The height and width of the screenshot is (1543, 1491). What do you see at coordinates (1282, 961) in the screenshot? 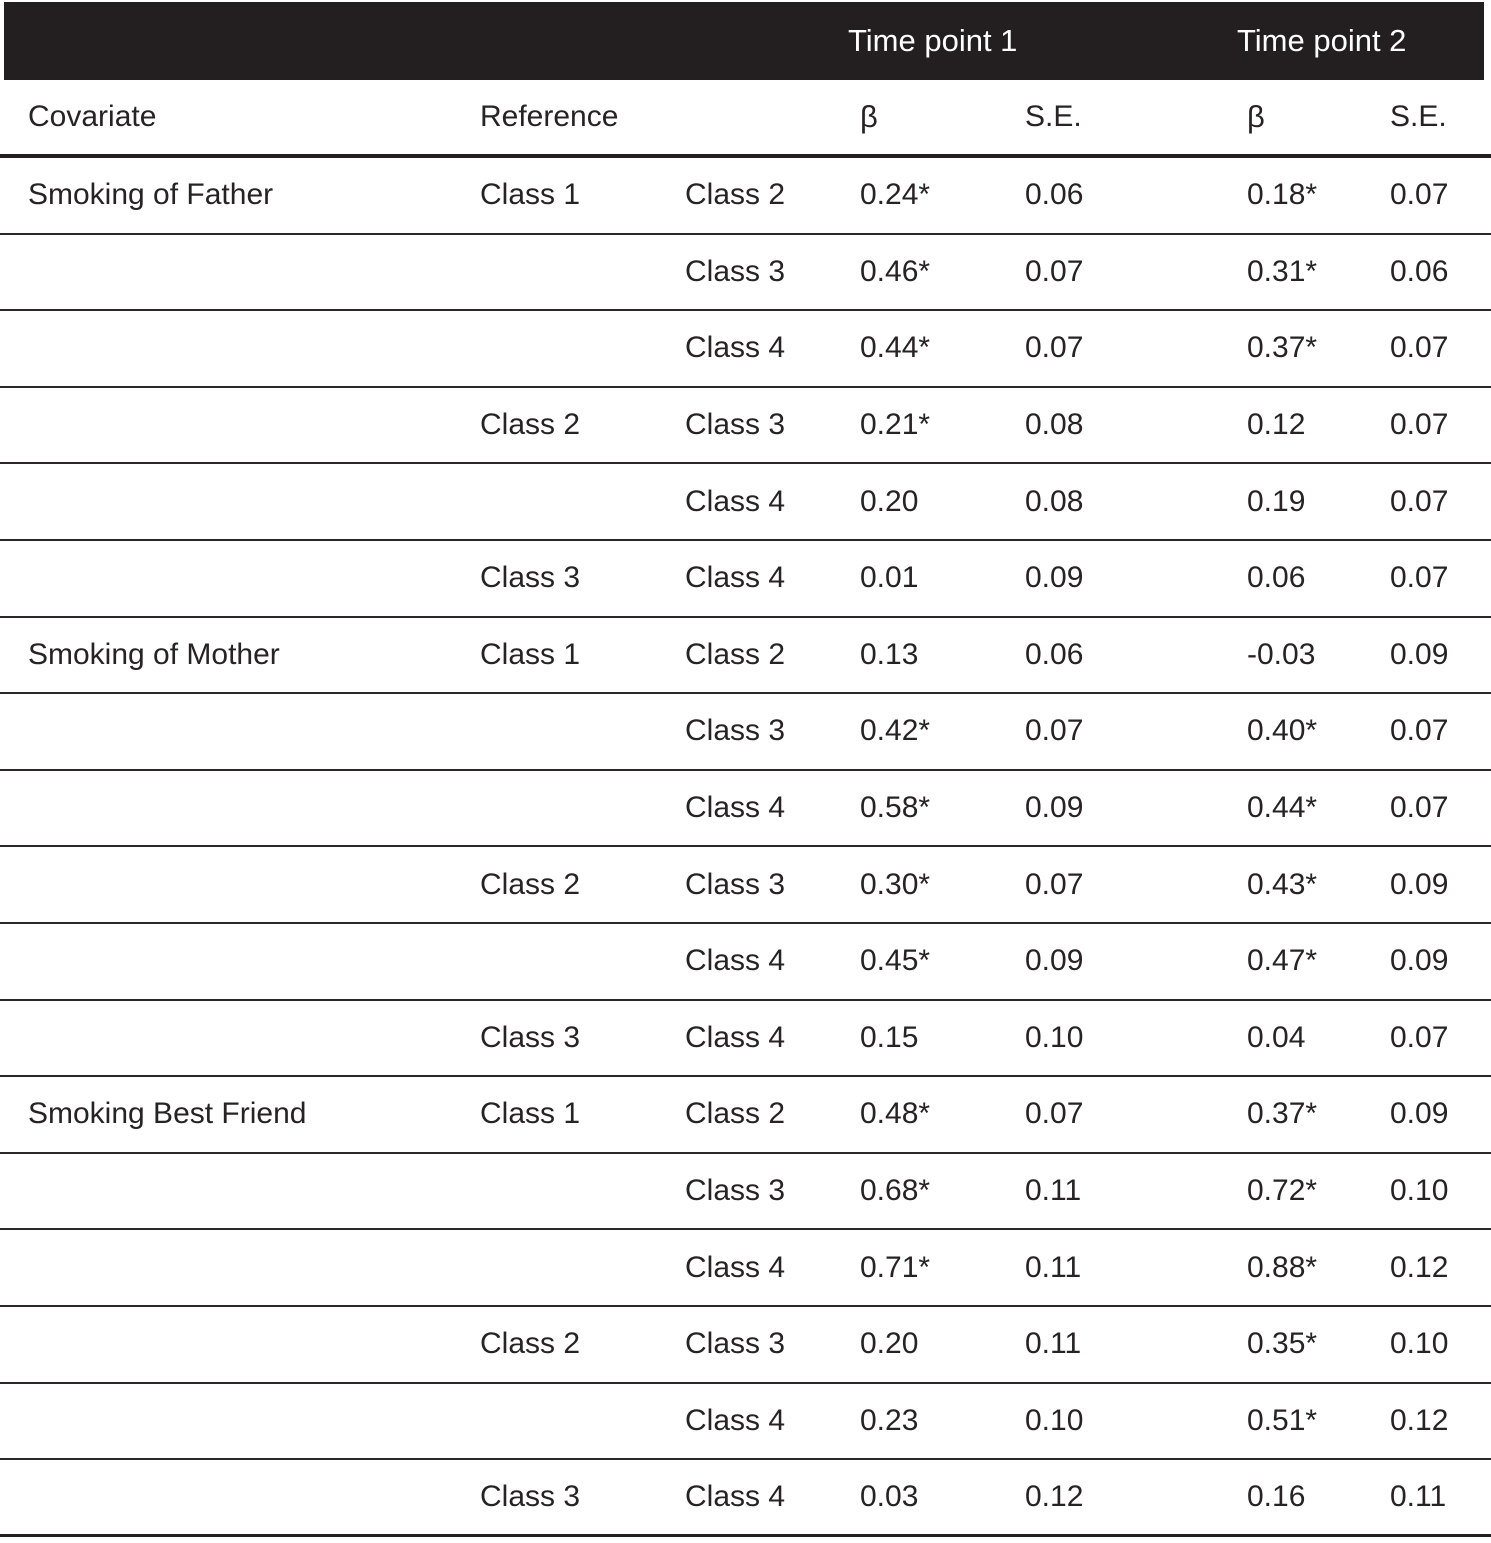
I see `cell-tp2-beta: 0.47*` at bounding box center [1282, 961].